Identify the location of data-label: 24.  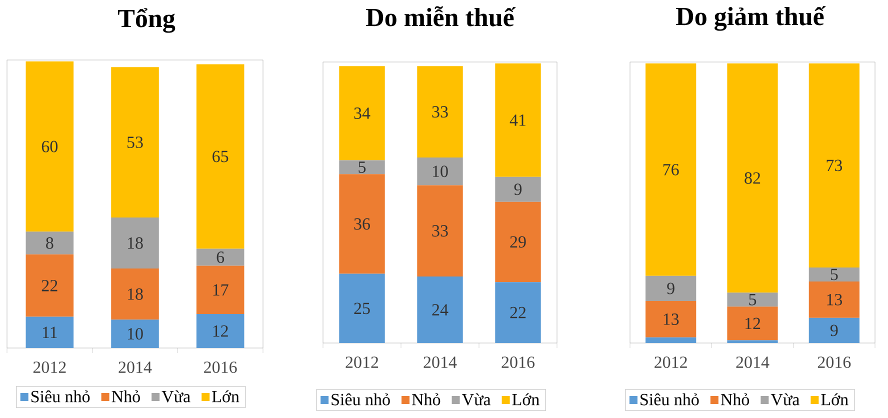
(440, 310).